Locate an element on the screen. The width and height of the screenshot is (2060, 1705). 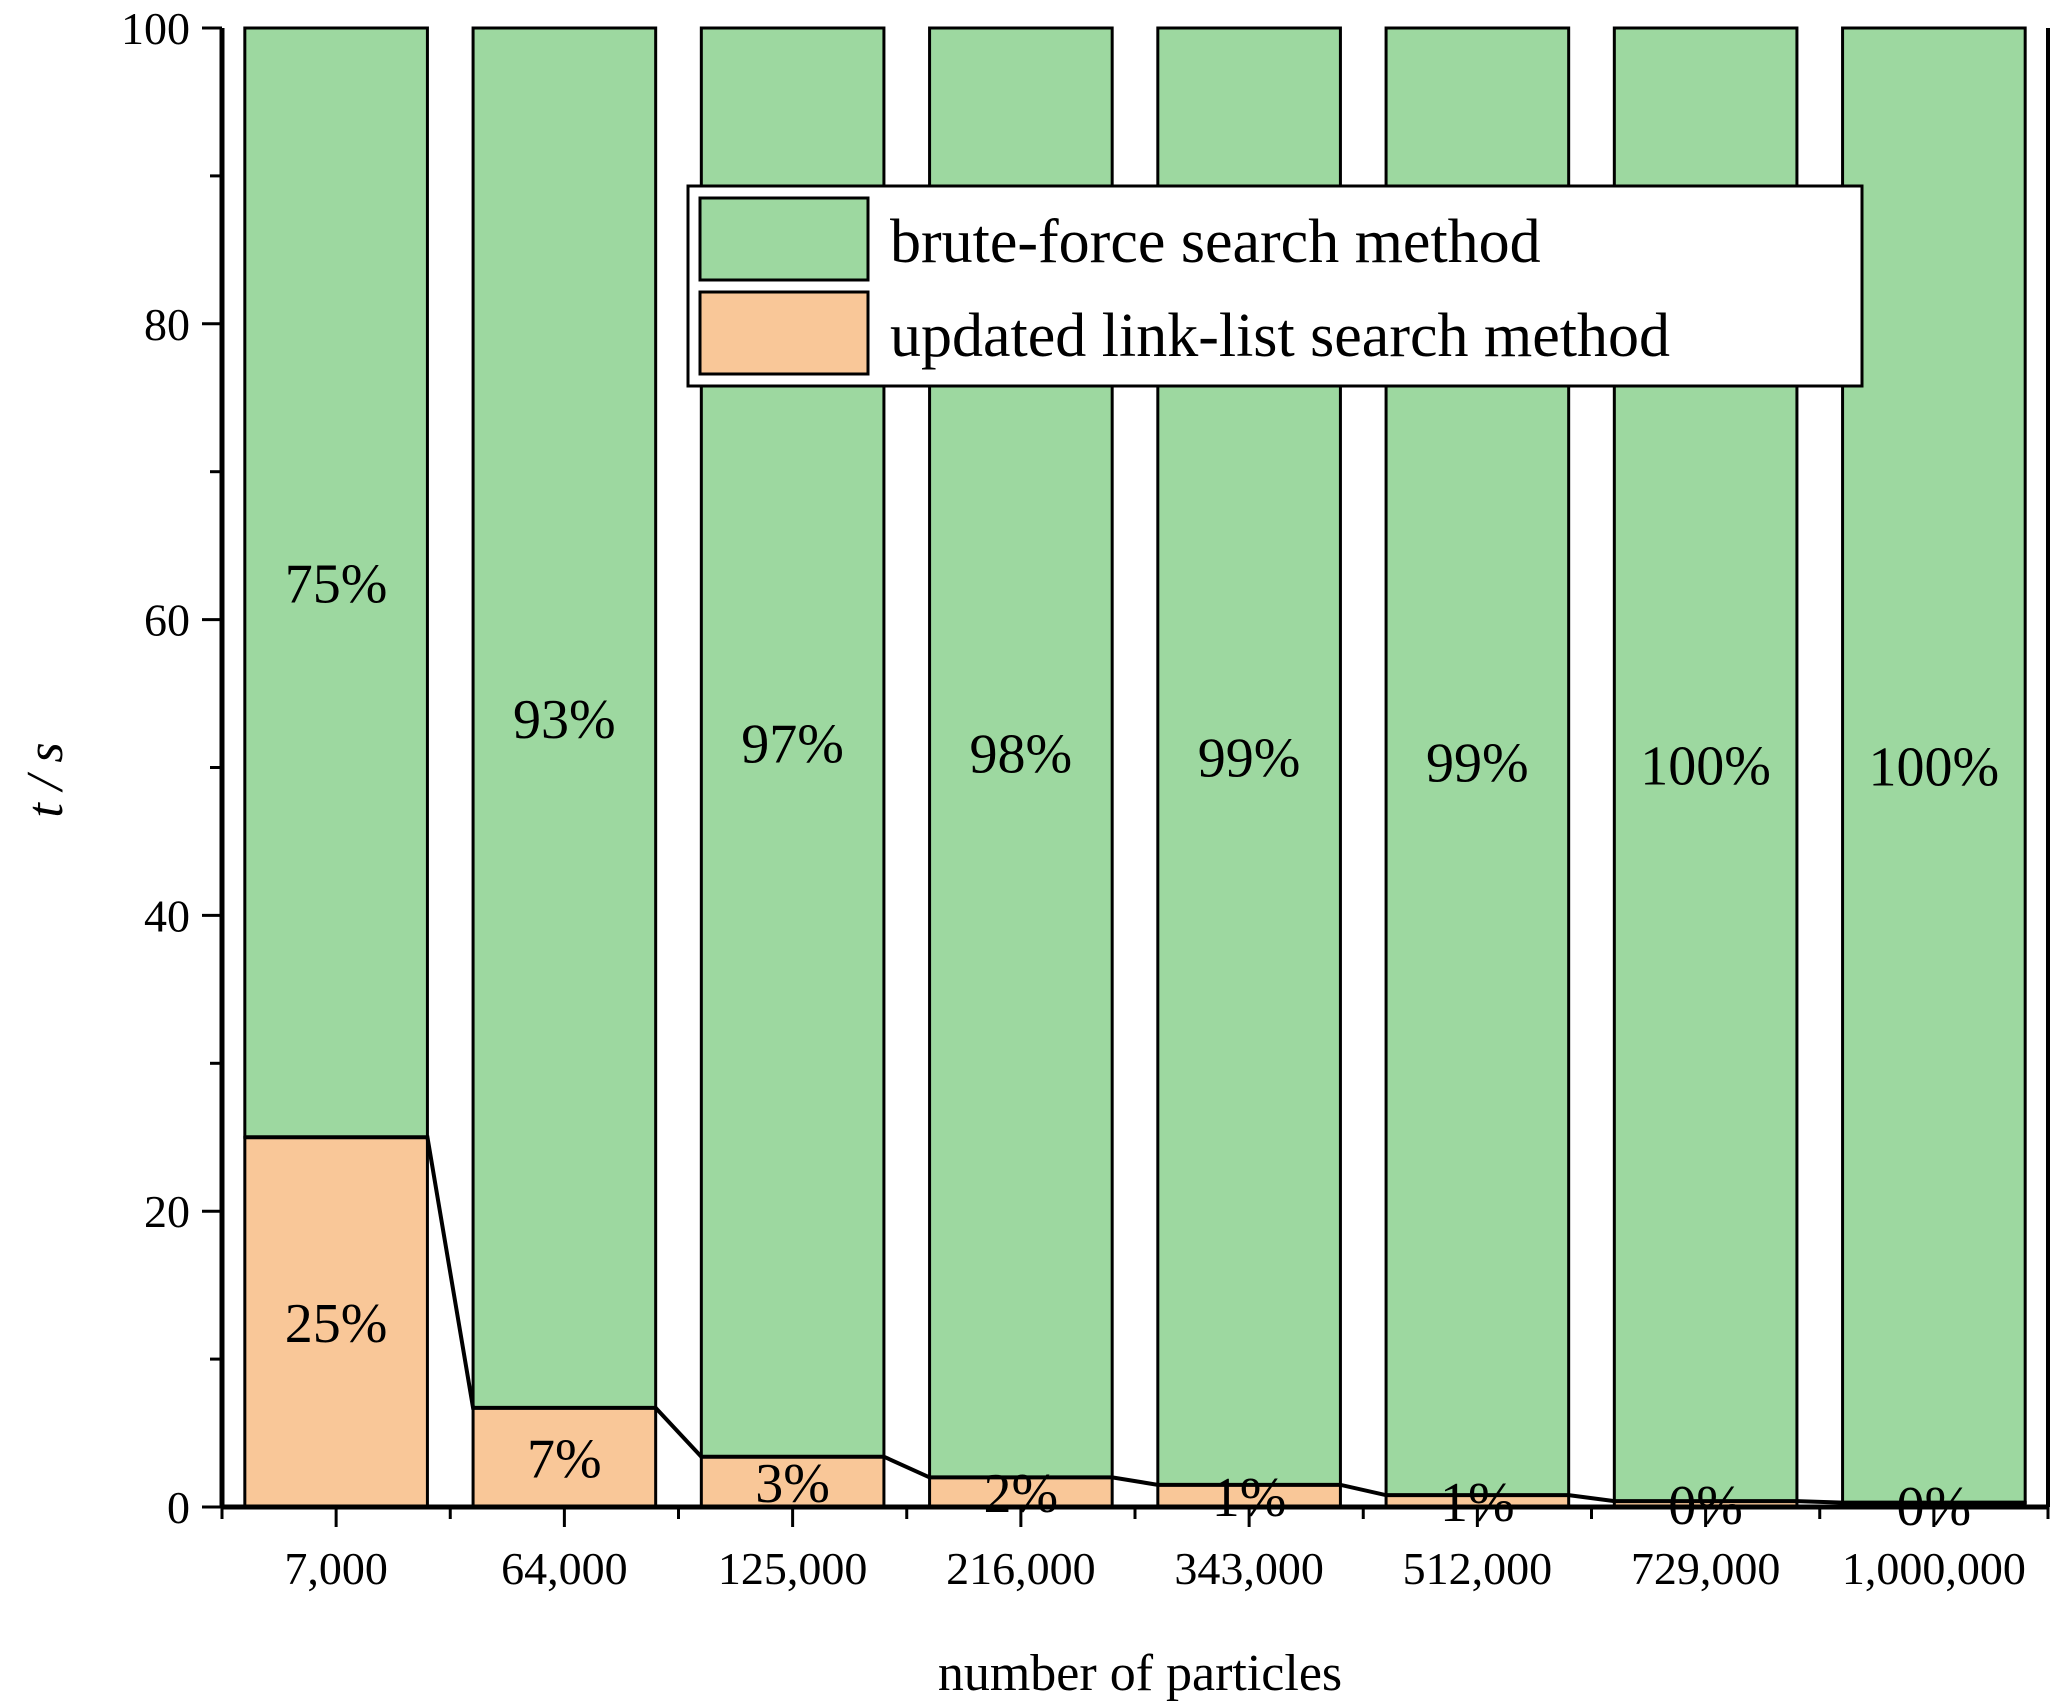
x-tick-label: 125,000 is located at coordinates (793, 1568).